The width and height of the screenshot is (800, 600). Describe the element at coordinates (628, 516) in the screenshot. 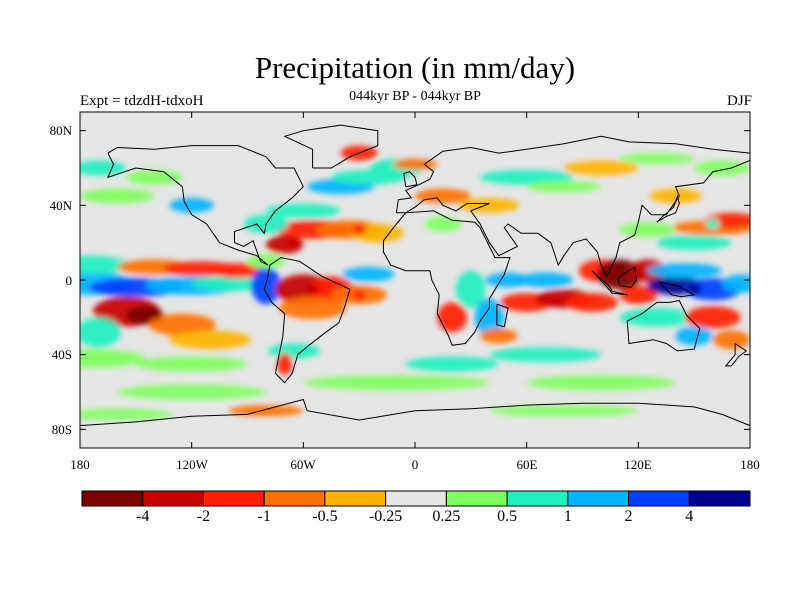

I see `colorbar-label: 2` at that location.